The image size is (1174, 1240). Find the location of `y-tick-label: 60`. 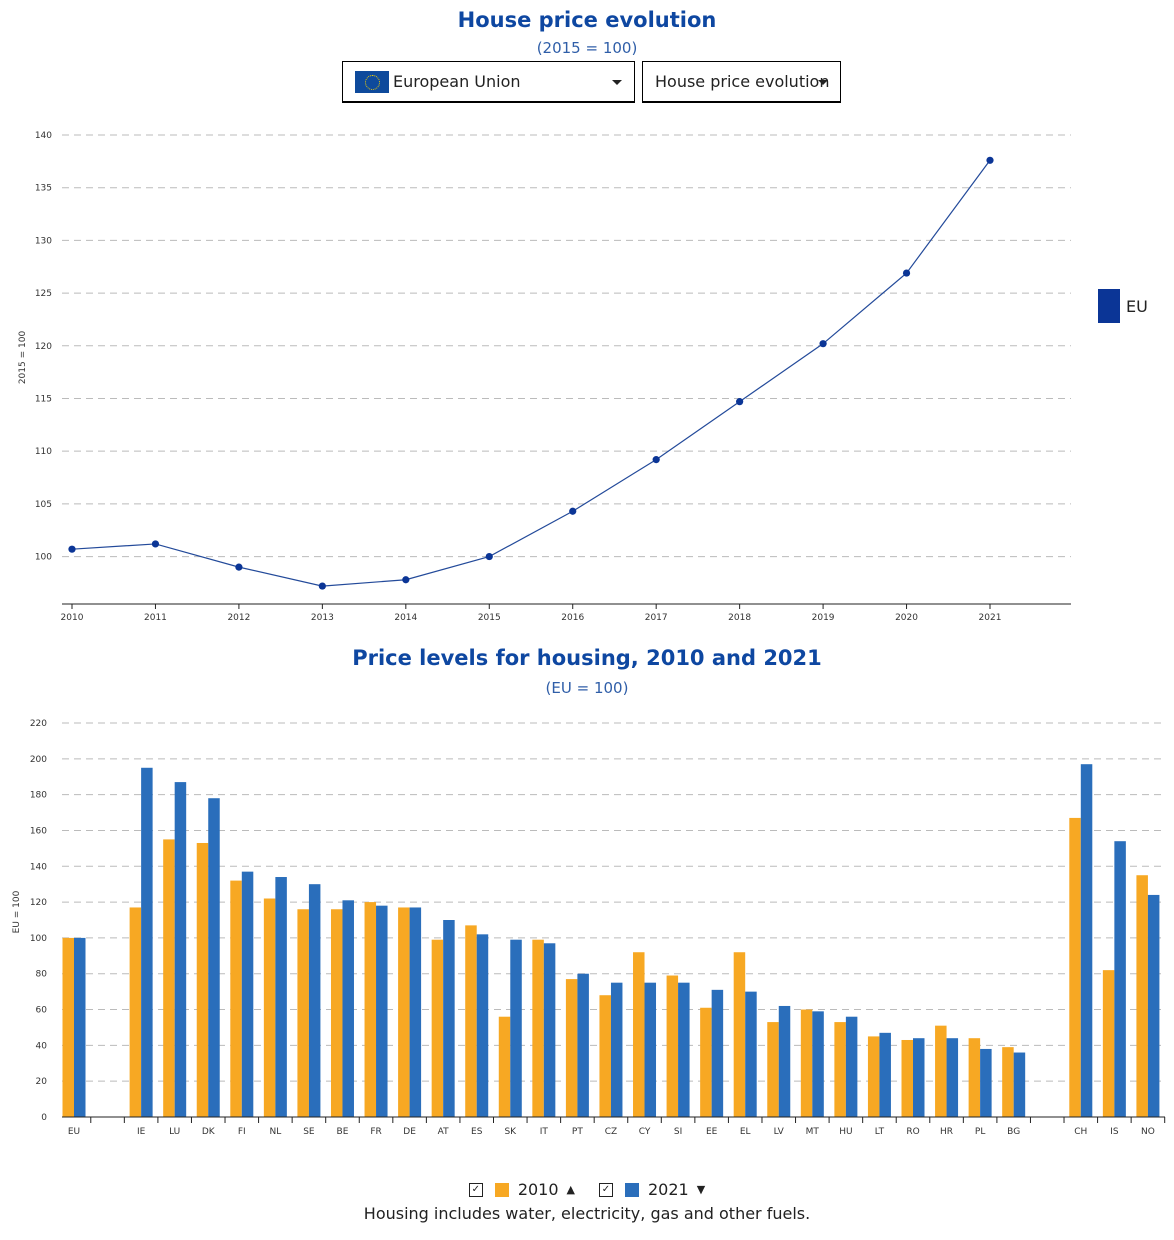

y-tick-label: 60 is located at coordinates (42, 1011).